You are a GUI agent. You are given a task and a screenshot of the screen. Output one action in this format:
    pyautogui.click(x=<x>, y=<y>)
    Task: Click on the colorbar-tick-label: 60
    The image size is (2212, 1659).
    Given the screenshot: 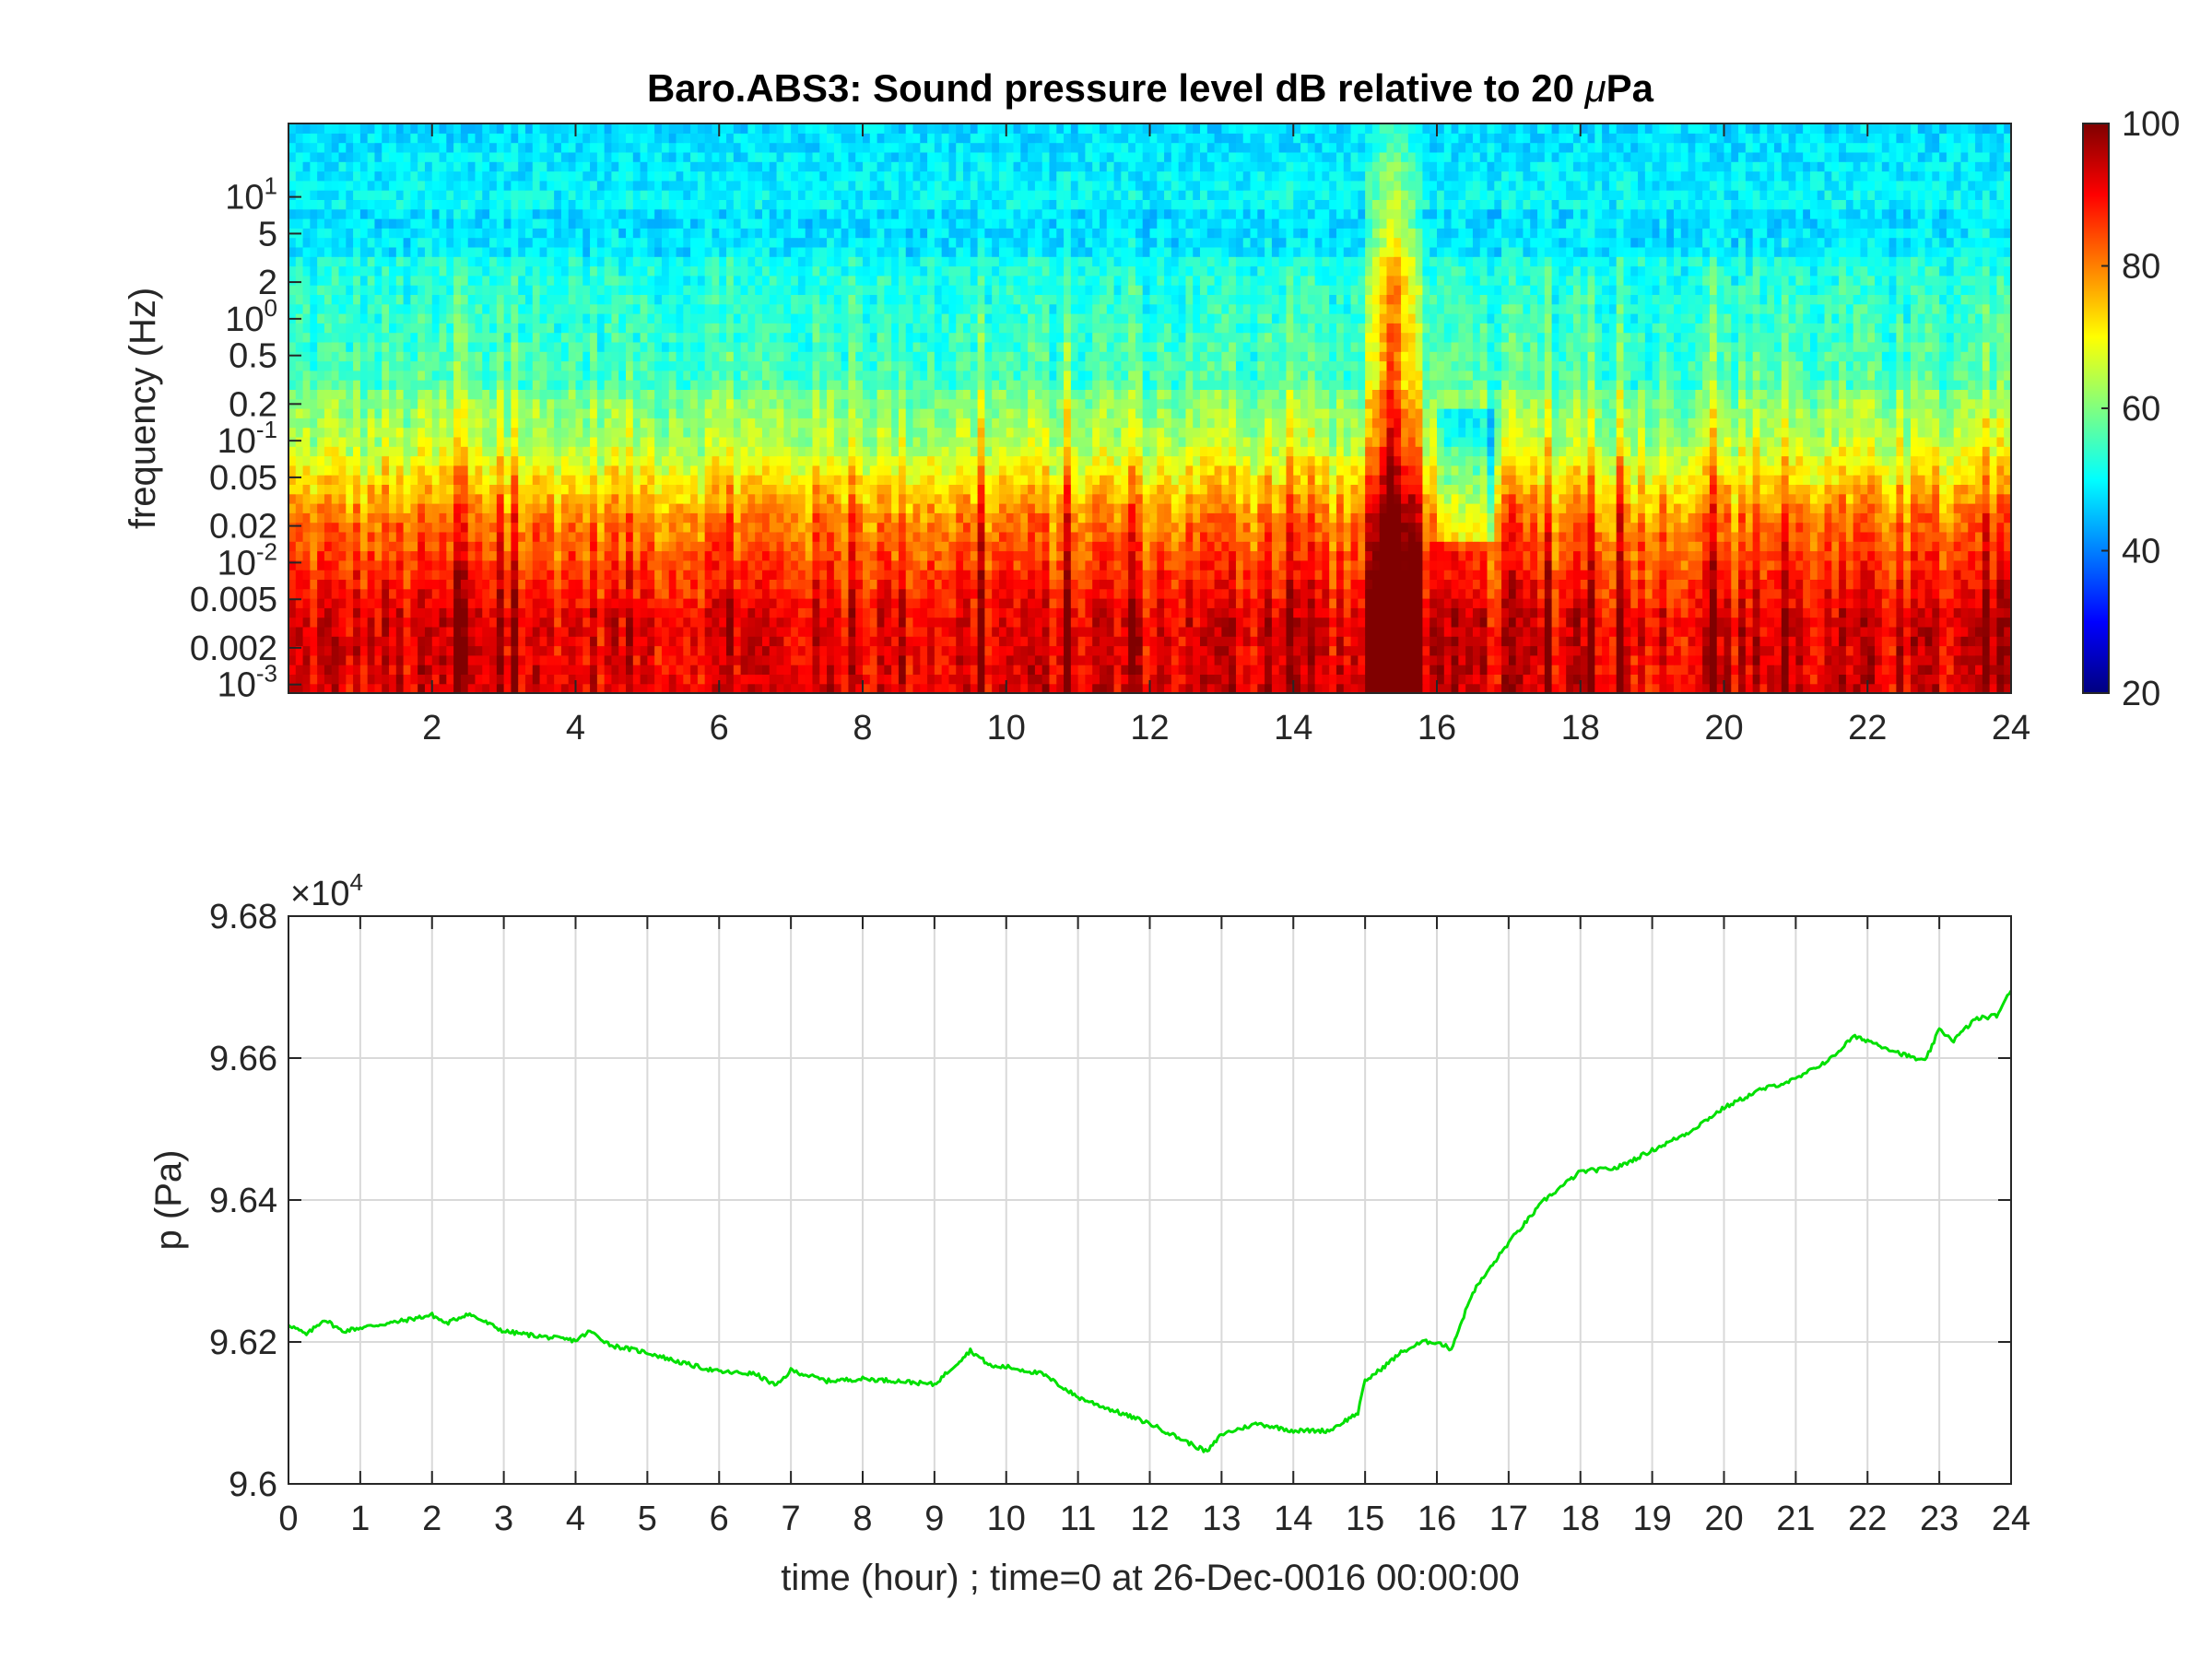 What is the action you would take?
    pyautogui.click(x=2141, y=409)
    